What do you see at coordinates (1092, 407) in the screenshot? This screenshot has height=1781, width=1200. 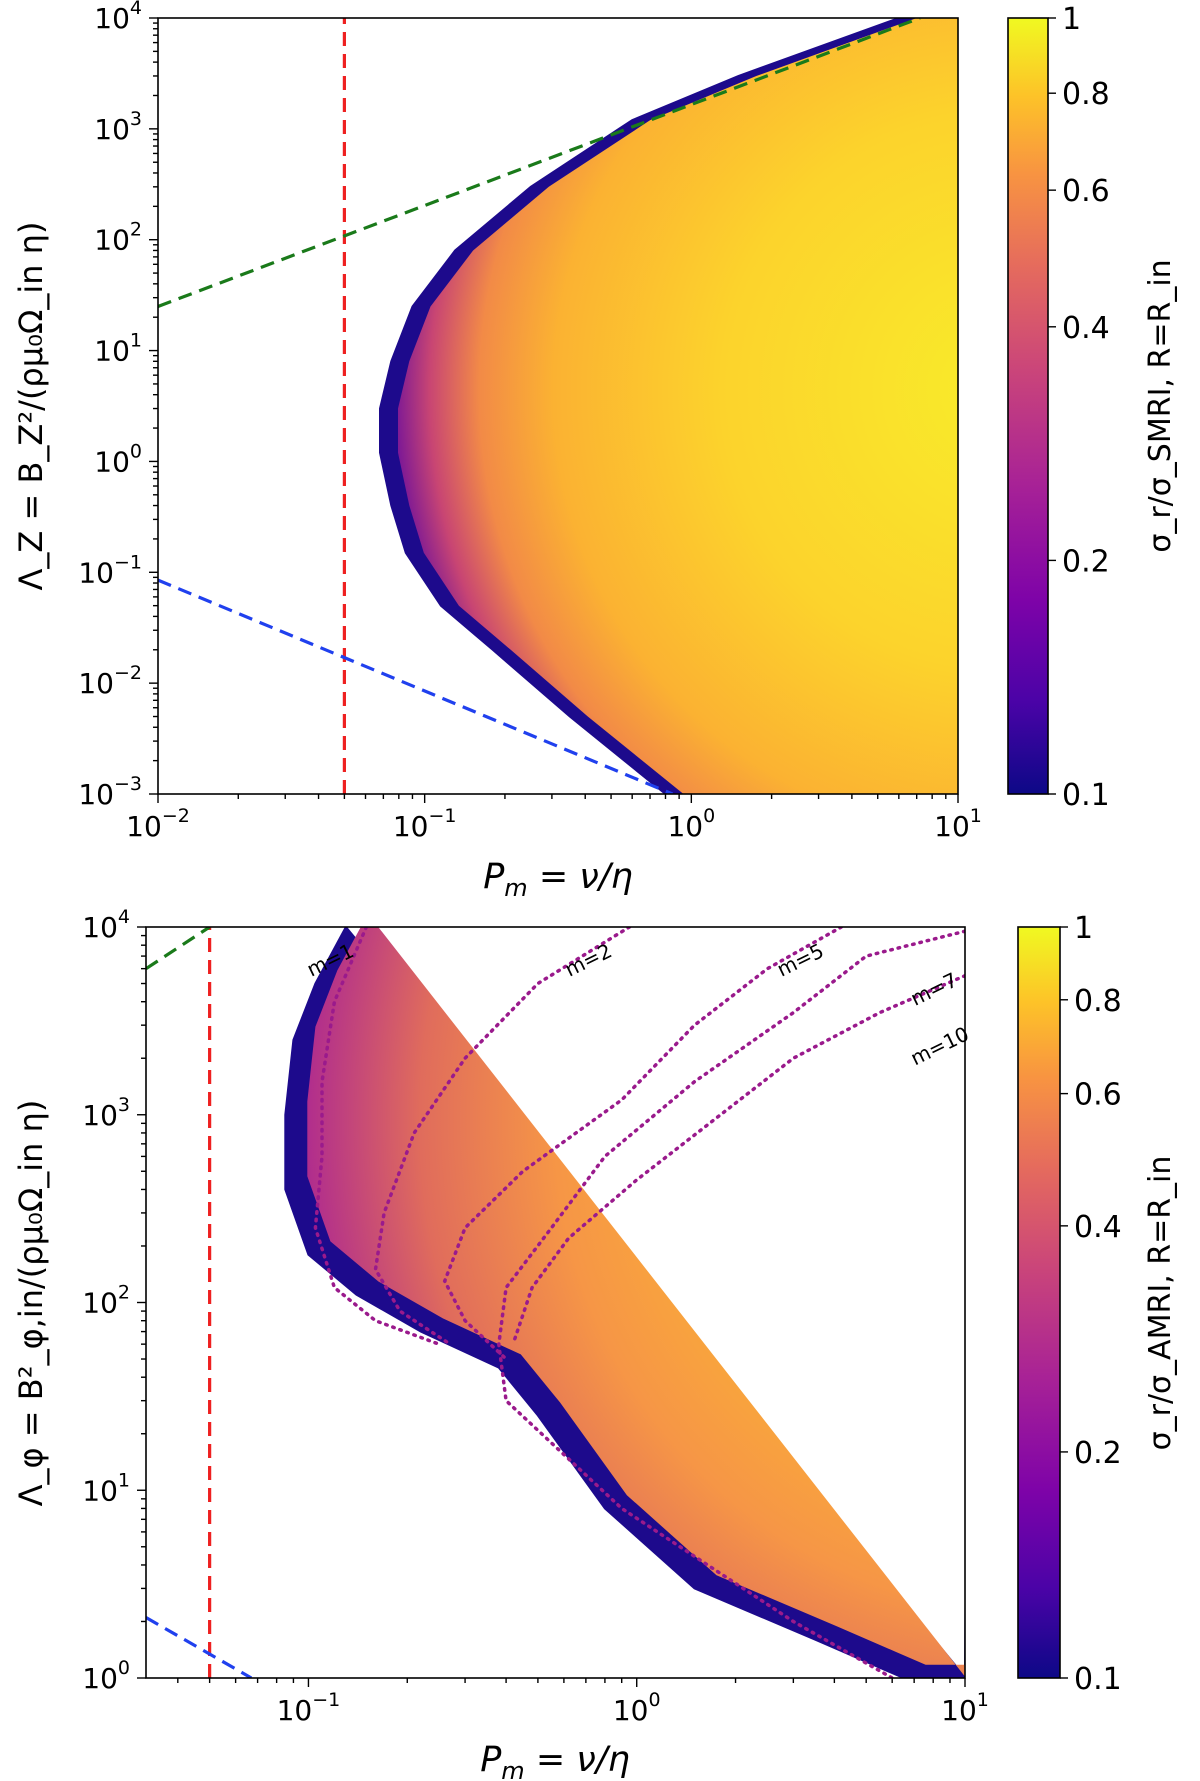 I see `top-colorbar: 0.1 0.2 0.4 0.6 0.8 1 σ_r/σ_SMRI, R=R_in` at bounding box center [1092, 407].